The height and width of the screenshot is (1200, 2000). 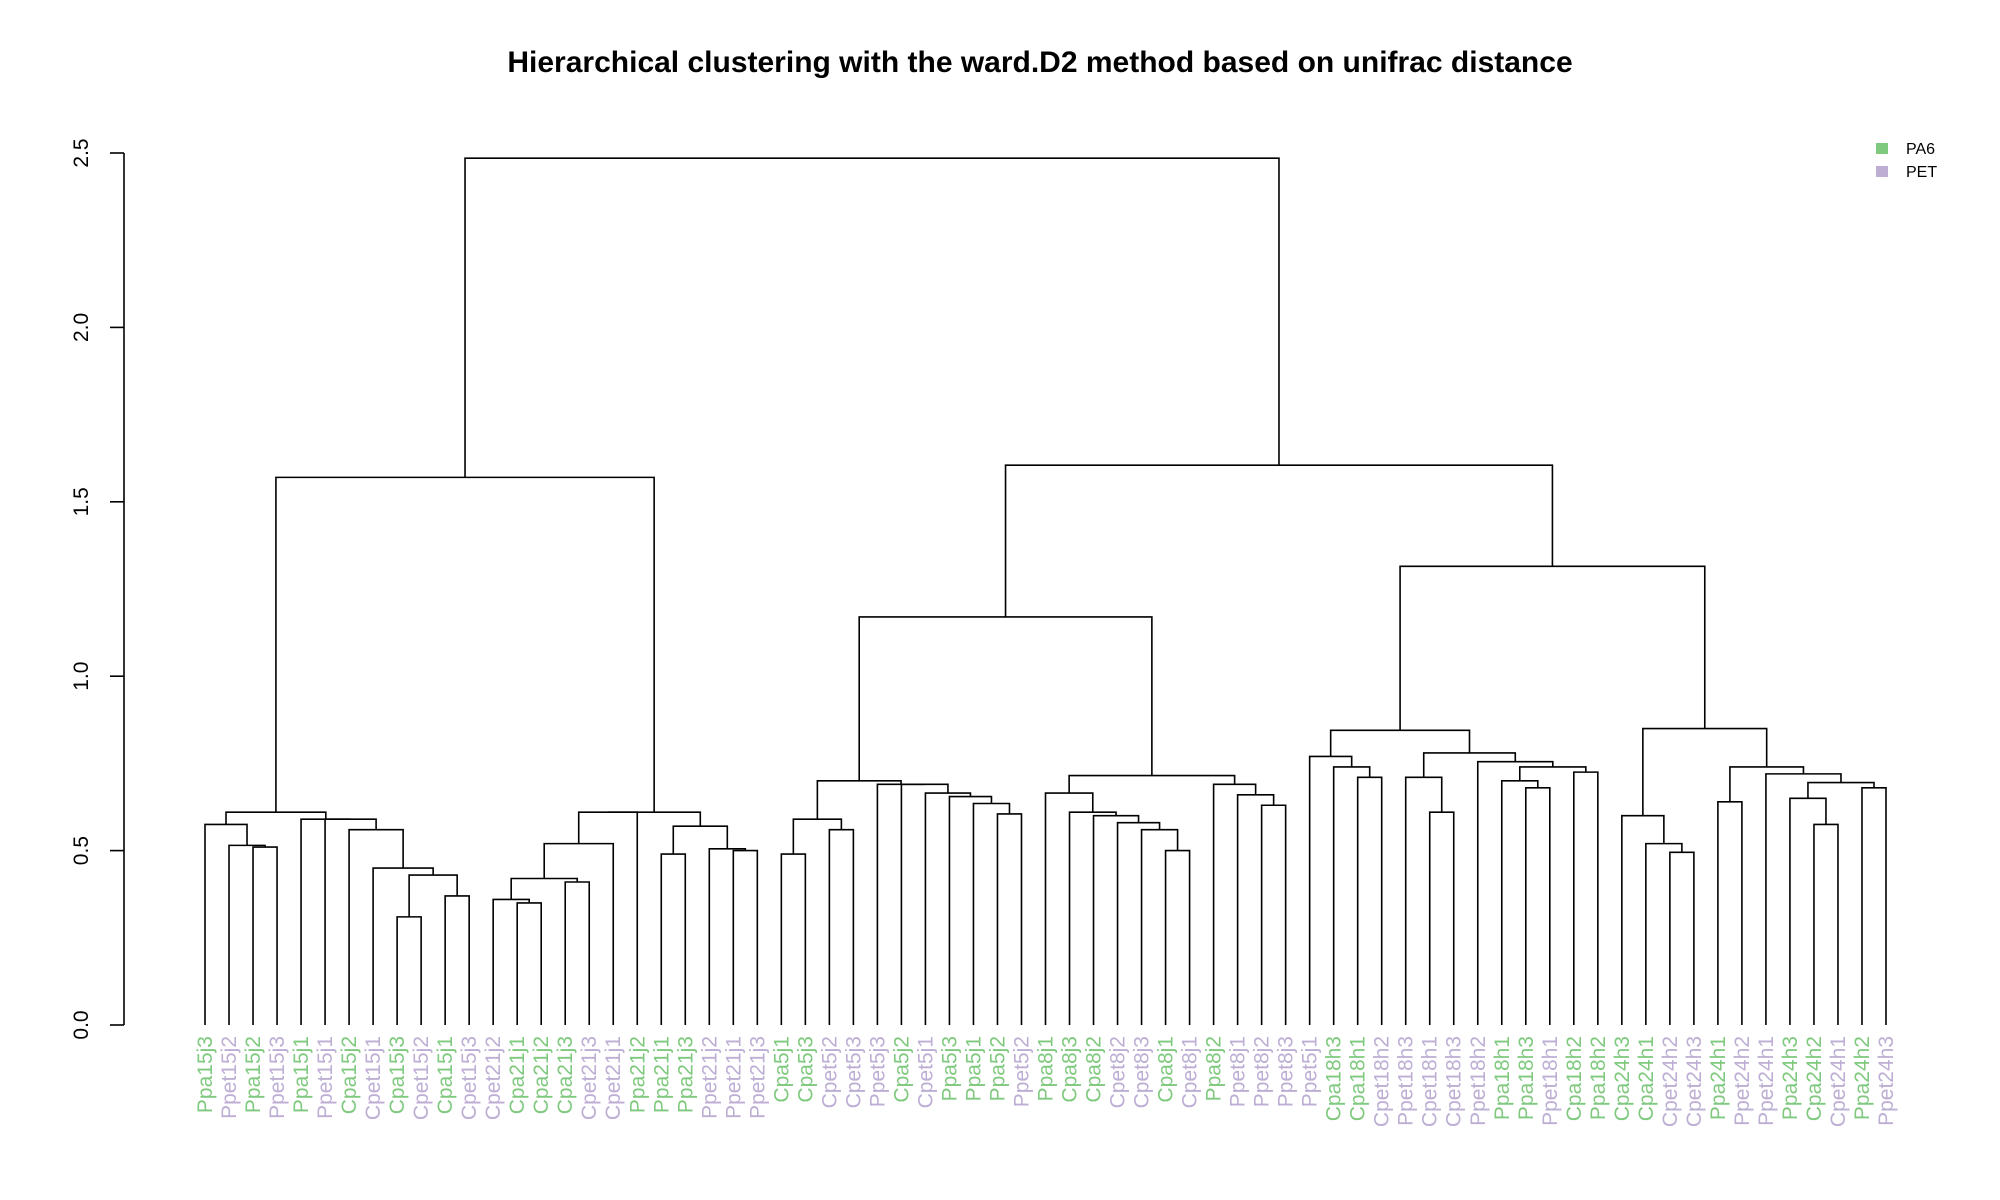 I want to click on legend-swatch-pa6, so click(x=1882, y=148).